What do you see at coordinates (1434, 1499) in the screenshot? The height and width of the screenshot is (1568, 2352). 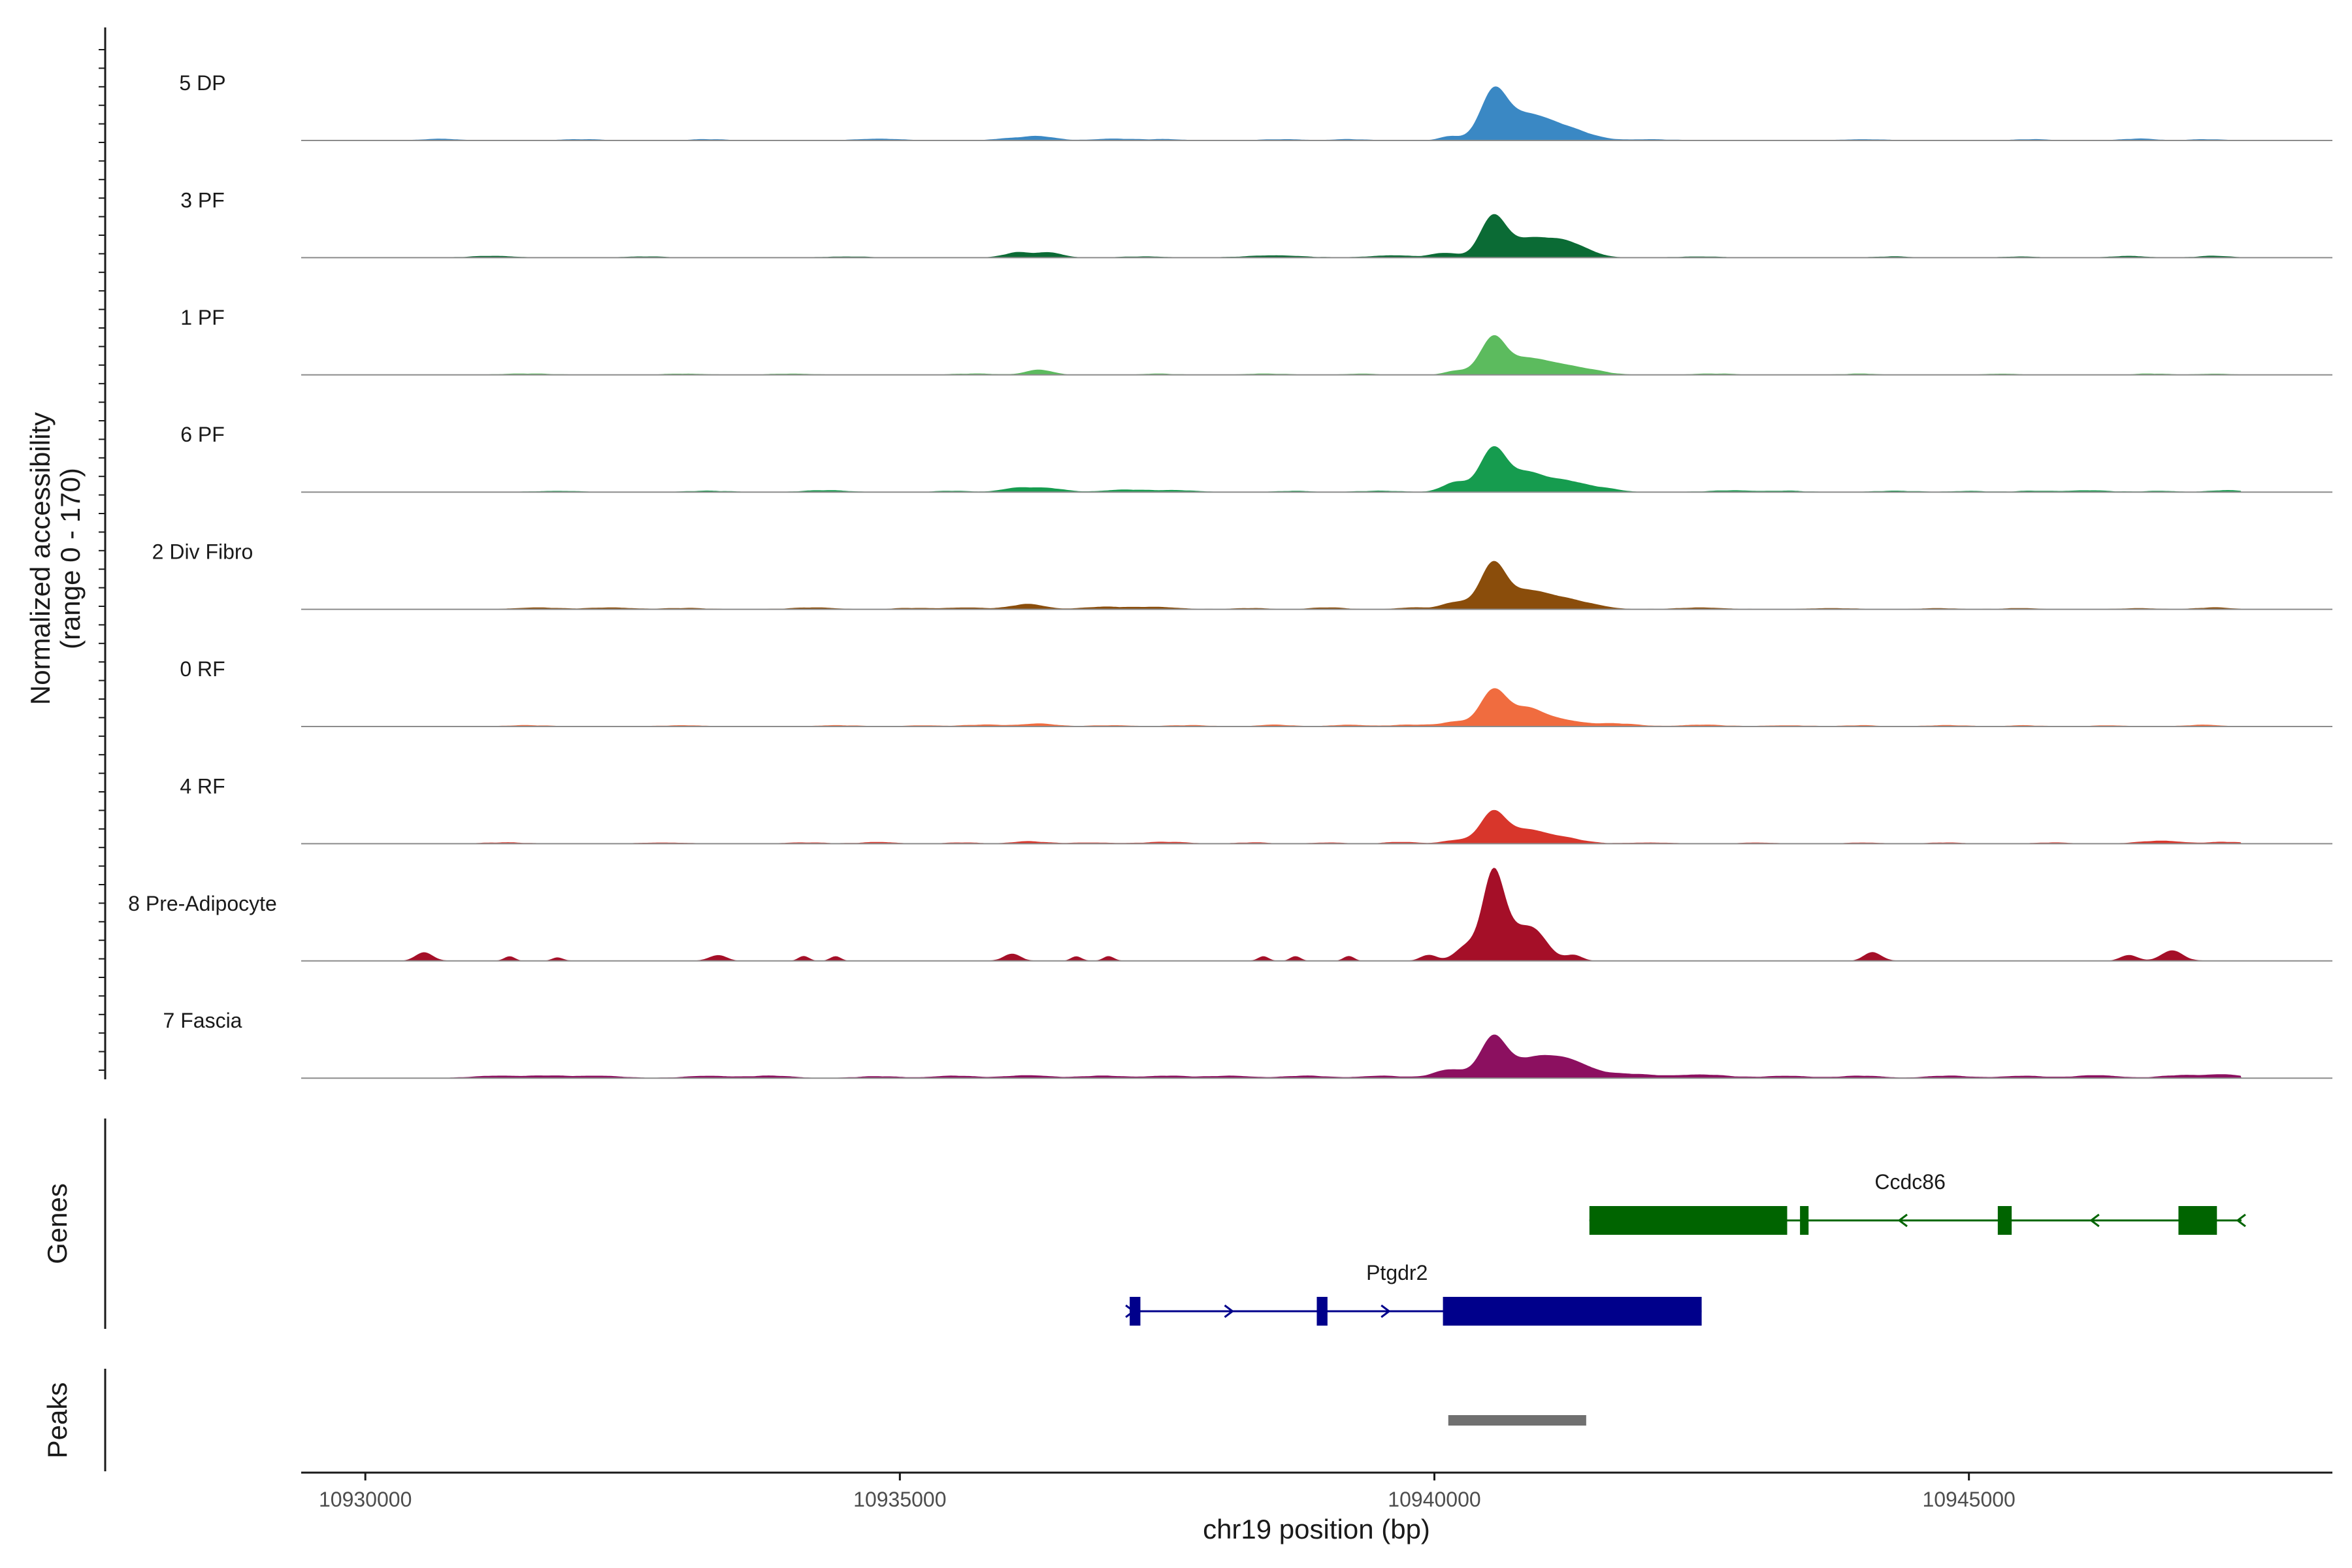 I see `x-tick-label: 10940000` at bounding box center [1434, 1499].